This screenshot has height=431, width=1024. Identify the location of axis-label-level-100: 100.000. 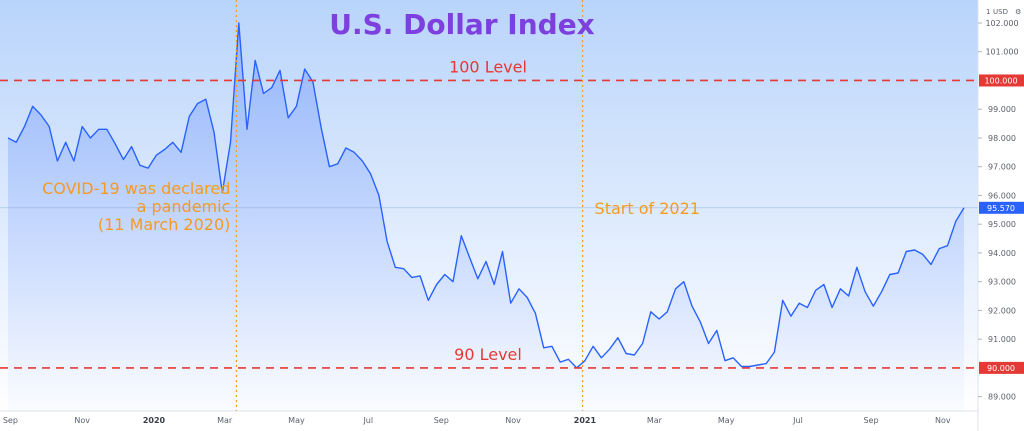
(1000, 80).